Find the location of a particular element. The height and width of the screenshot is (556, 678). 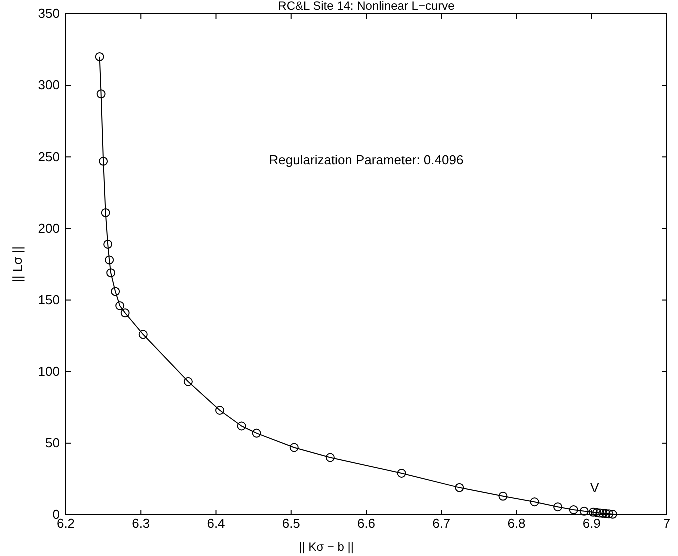

x-tick-label: 6.9 is located at coordinates (591, 524).